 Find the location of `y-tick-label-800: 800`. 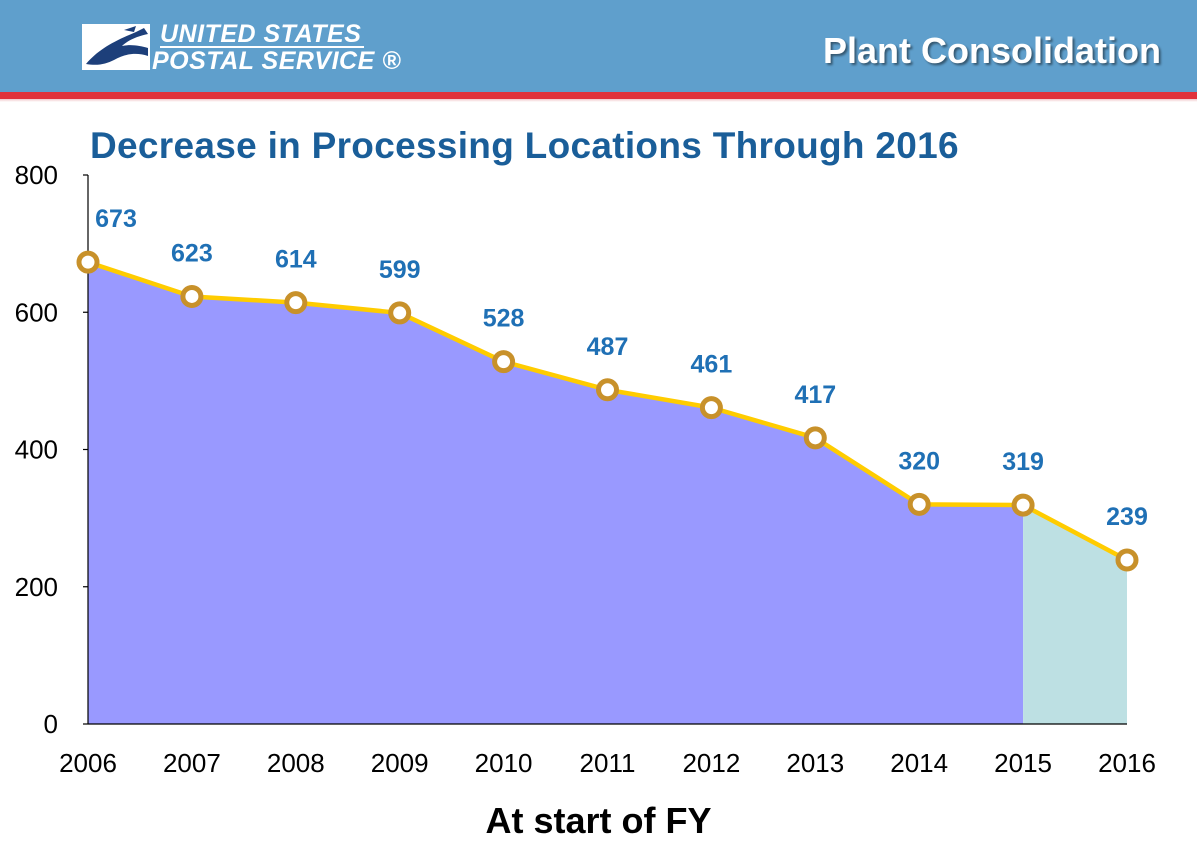

y-tick-label-800: 800 is located at coordinates (36, 175).